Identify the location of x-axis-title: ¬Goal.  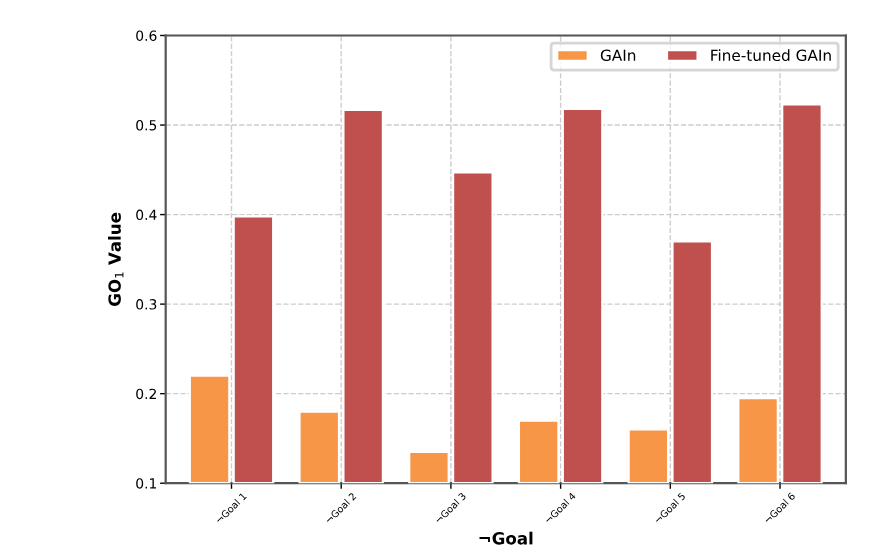
(506, 538).